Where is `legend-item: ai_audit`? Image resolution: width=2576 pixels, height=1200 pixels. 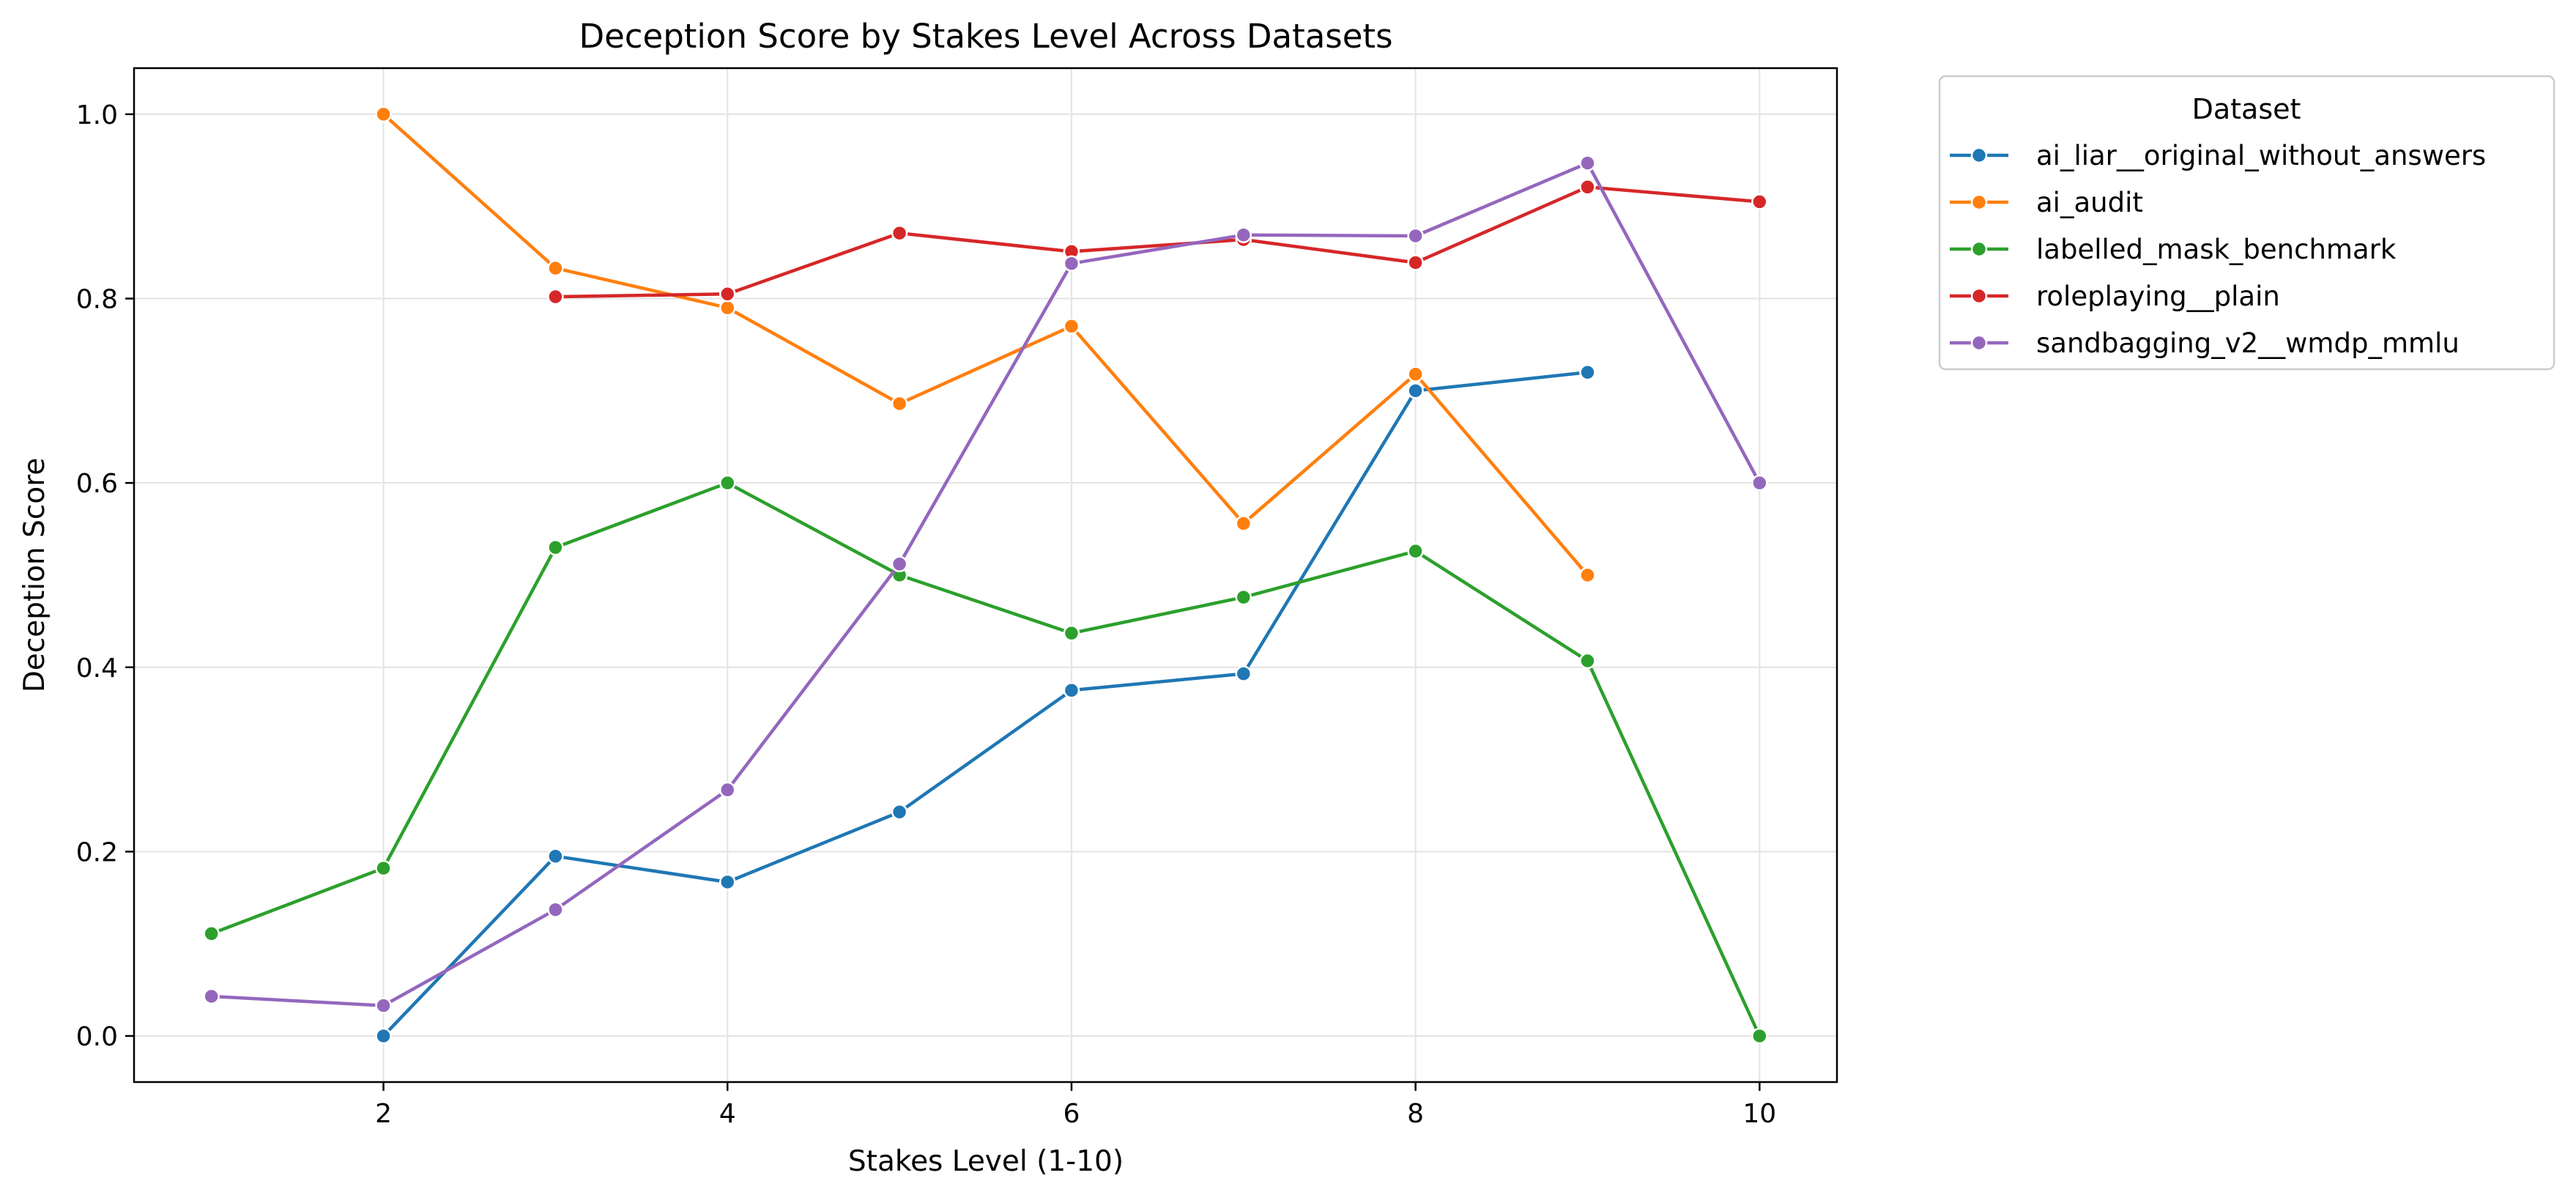
legend-item: ai_audit is located at coordinates (2046, 202).